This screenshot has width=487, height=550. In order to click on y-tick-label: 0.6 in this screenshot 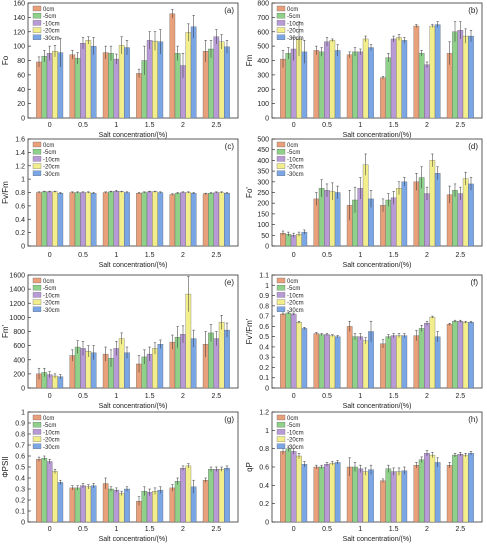, I will do `click(20, 206)`.